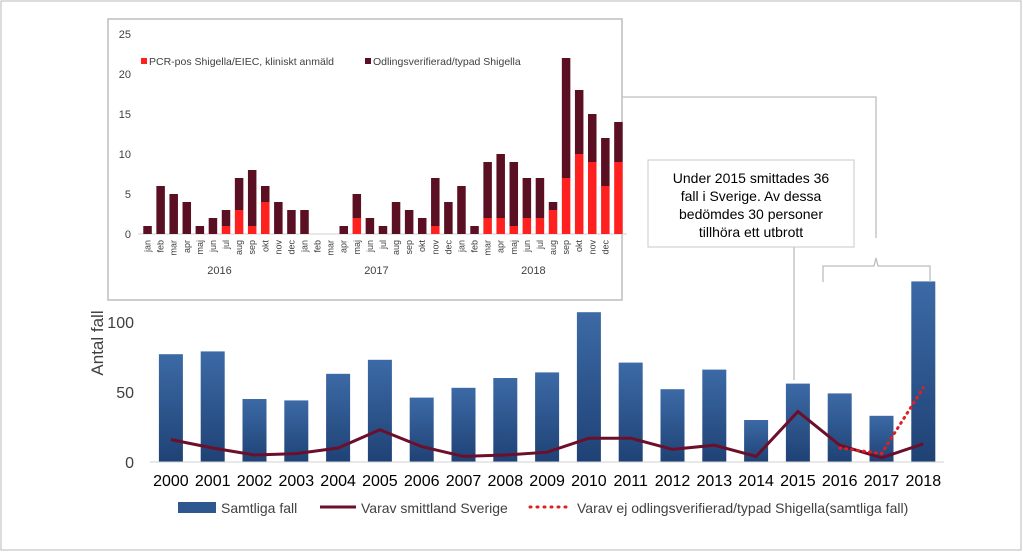 The image size is (1023, 552). Describe the element at coordinates (876, 269) in the screenshot. I see `bracket-2016-2018` at that location.